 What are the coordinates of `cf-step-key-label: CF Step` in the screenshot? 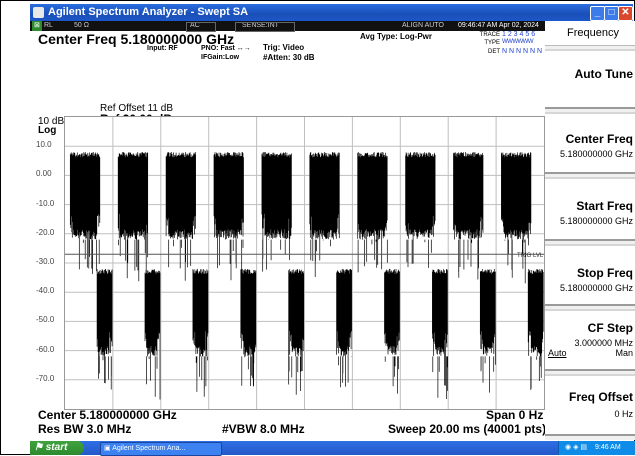 It's located at (610, 328).